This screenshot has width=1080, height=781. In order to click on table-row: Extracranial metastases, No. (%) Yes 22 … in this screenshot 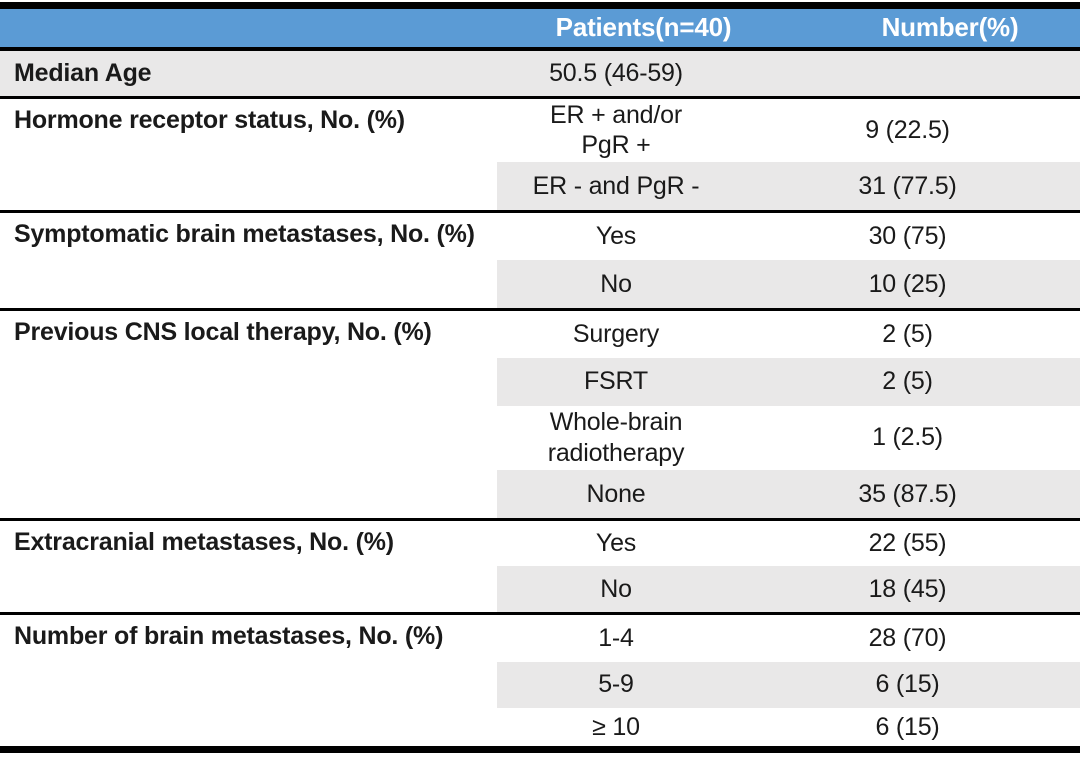, I will do `click(540, 566)`.